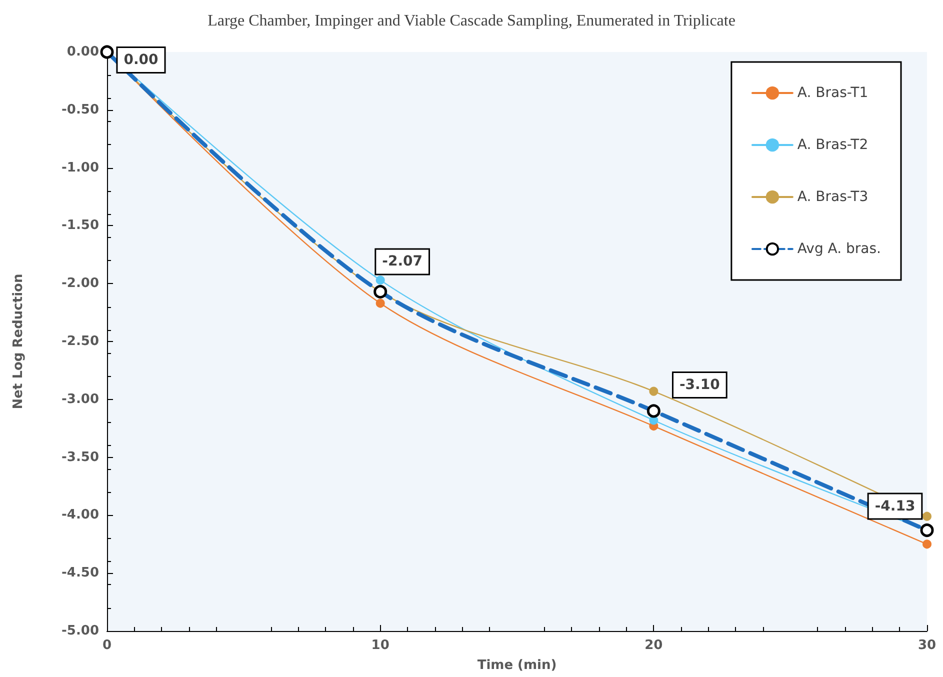  Describe the element at coordinates (18, 342) in the screenshot. I see `y-axis-title: Net Log Reduction` at that location.